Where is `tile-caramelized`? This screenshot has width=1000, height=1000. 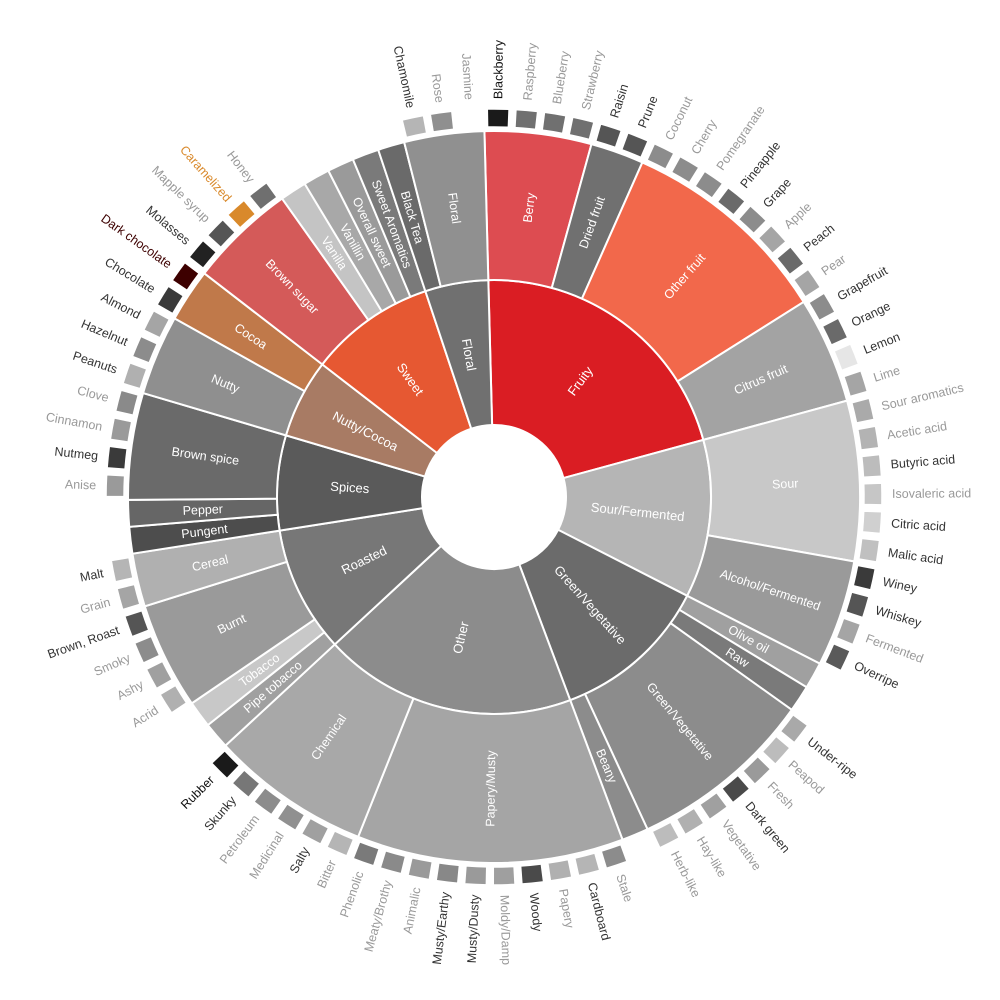
tile-caramelized is located at coordinates (241, 214).